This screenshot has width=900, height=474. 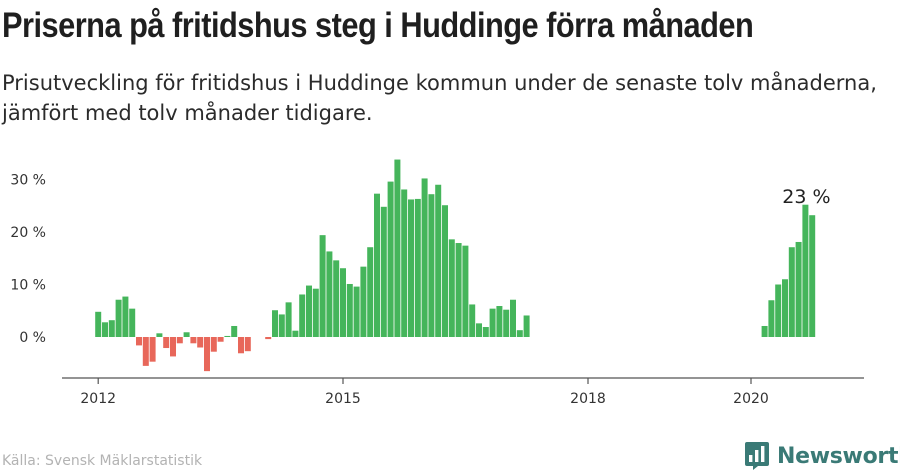 I want to click on x-tick-label: 2012, so click(x=98, y=399).